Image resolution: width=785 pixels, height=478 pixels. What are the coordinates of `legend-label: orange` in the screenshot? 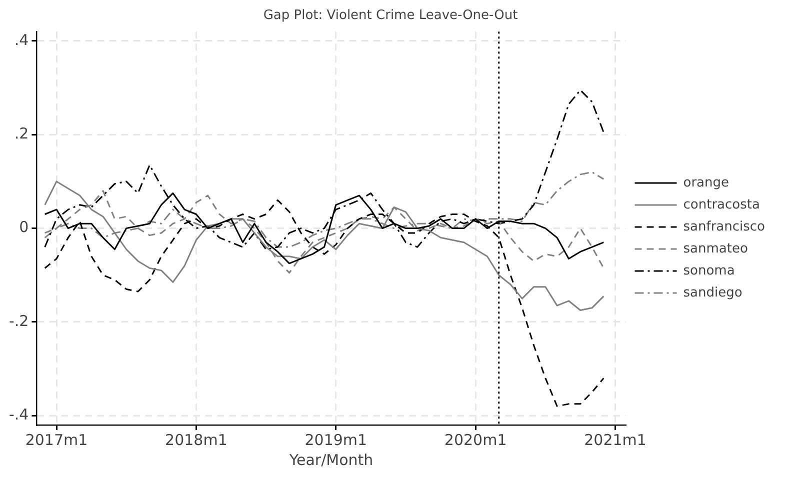 It's located at (706, 182).